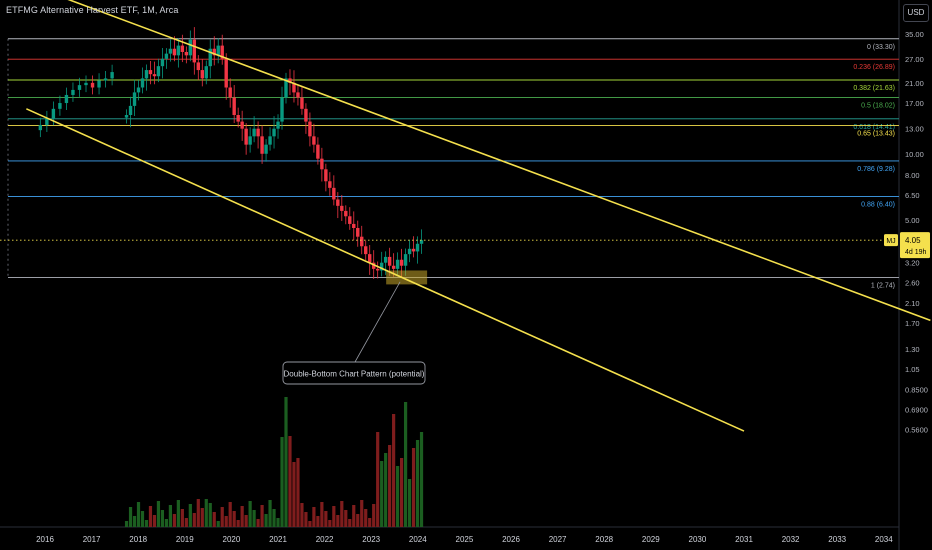  Describe the element at coordinates (232, 539) in the screenshot. I see `x-tick-label: 2020` at that location.